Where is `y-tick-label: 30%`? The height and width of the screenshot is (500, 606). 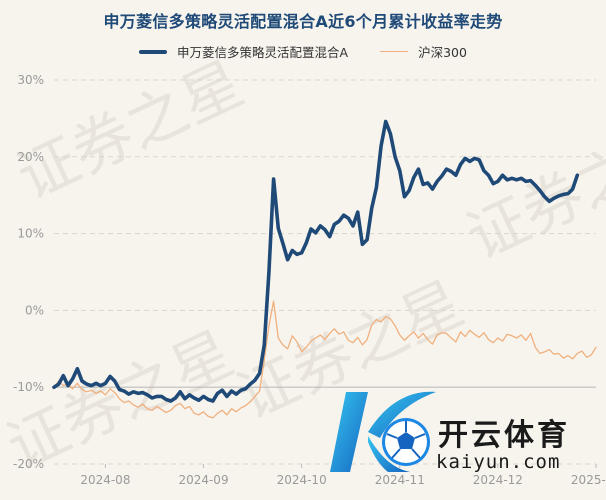 y-tick-label: 30% is located at coordinates (30, 80).